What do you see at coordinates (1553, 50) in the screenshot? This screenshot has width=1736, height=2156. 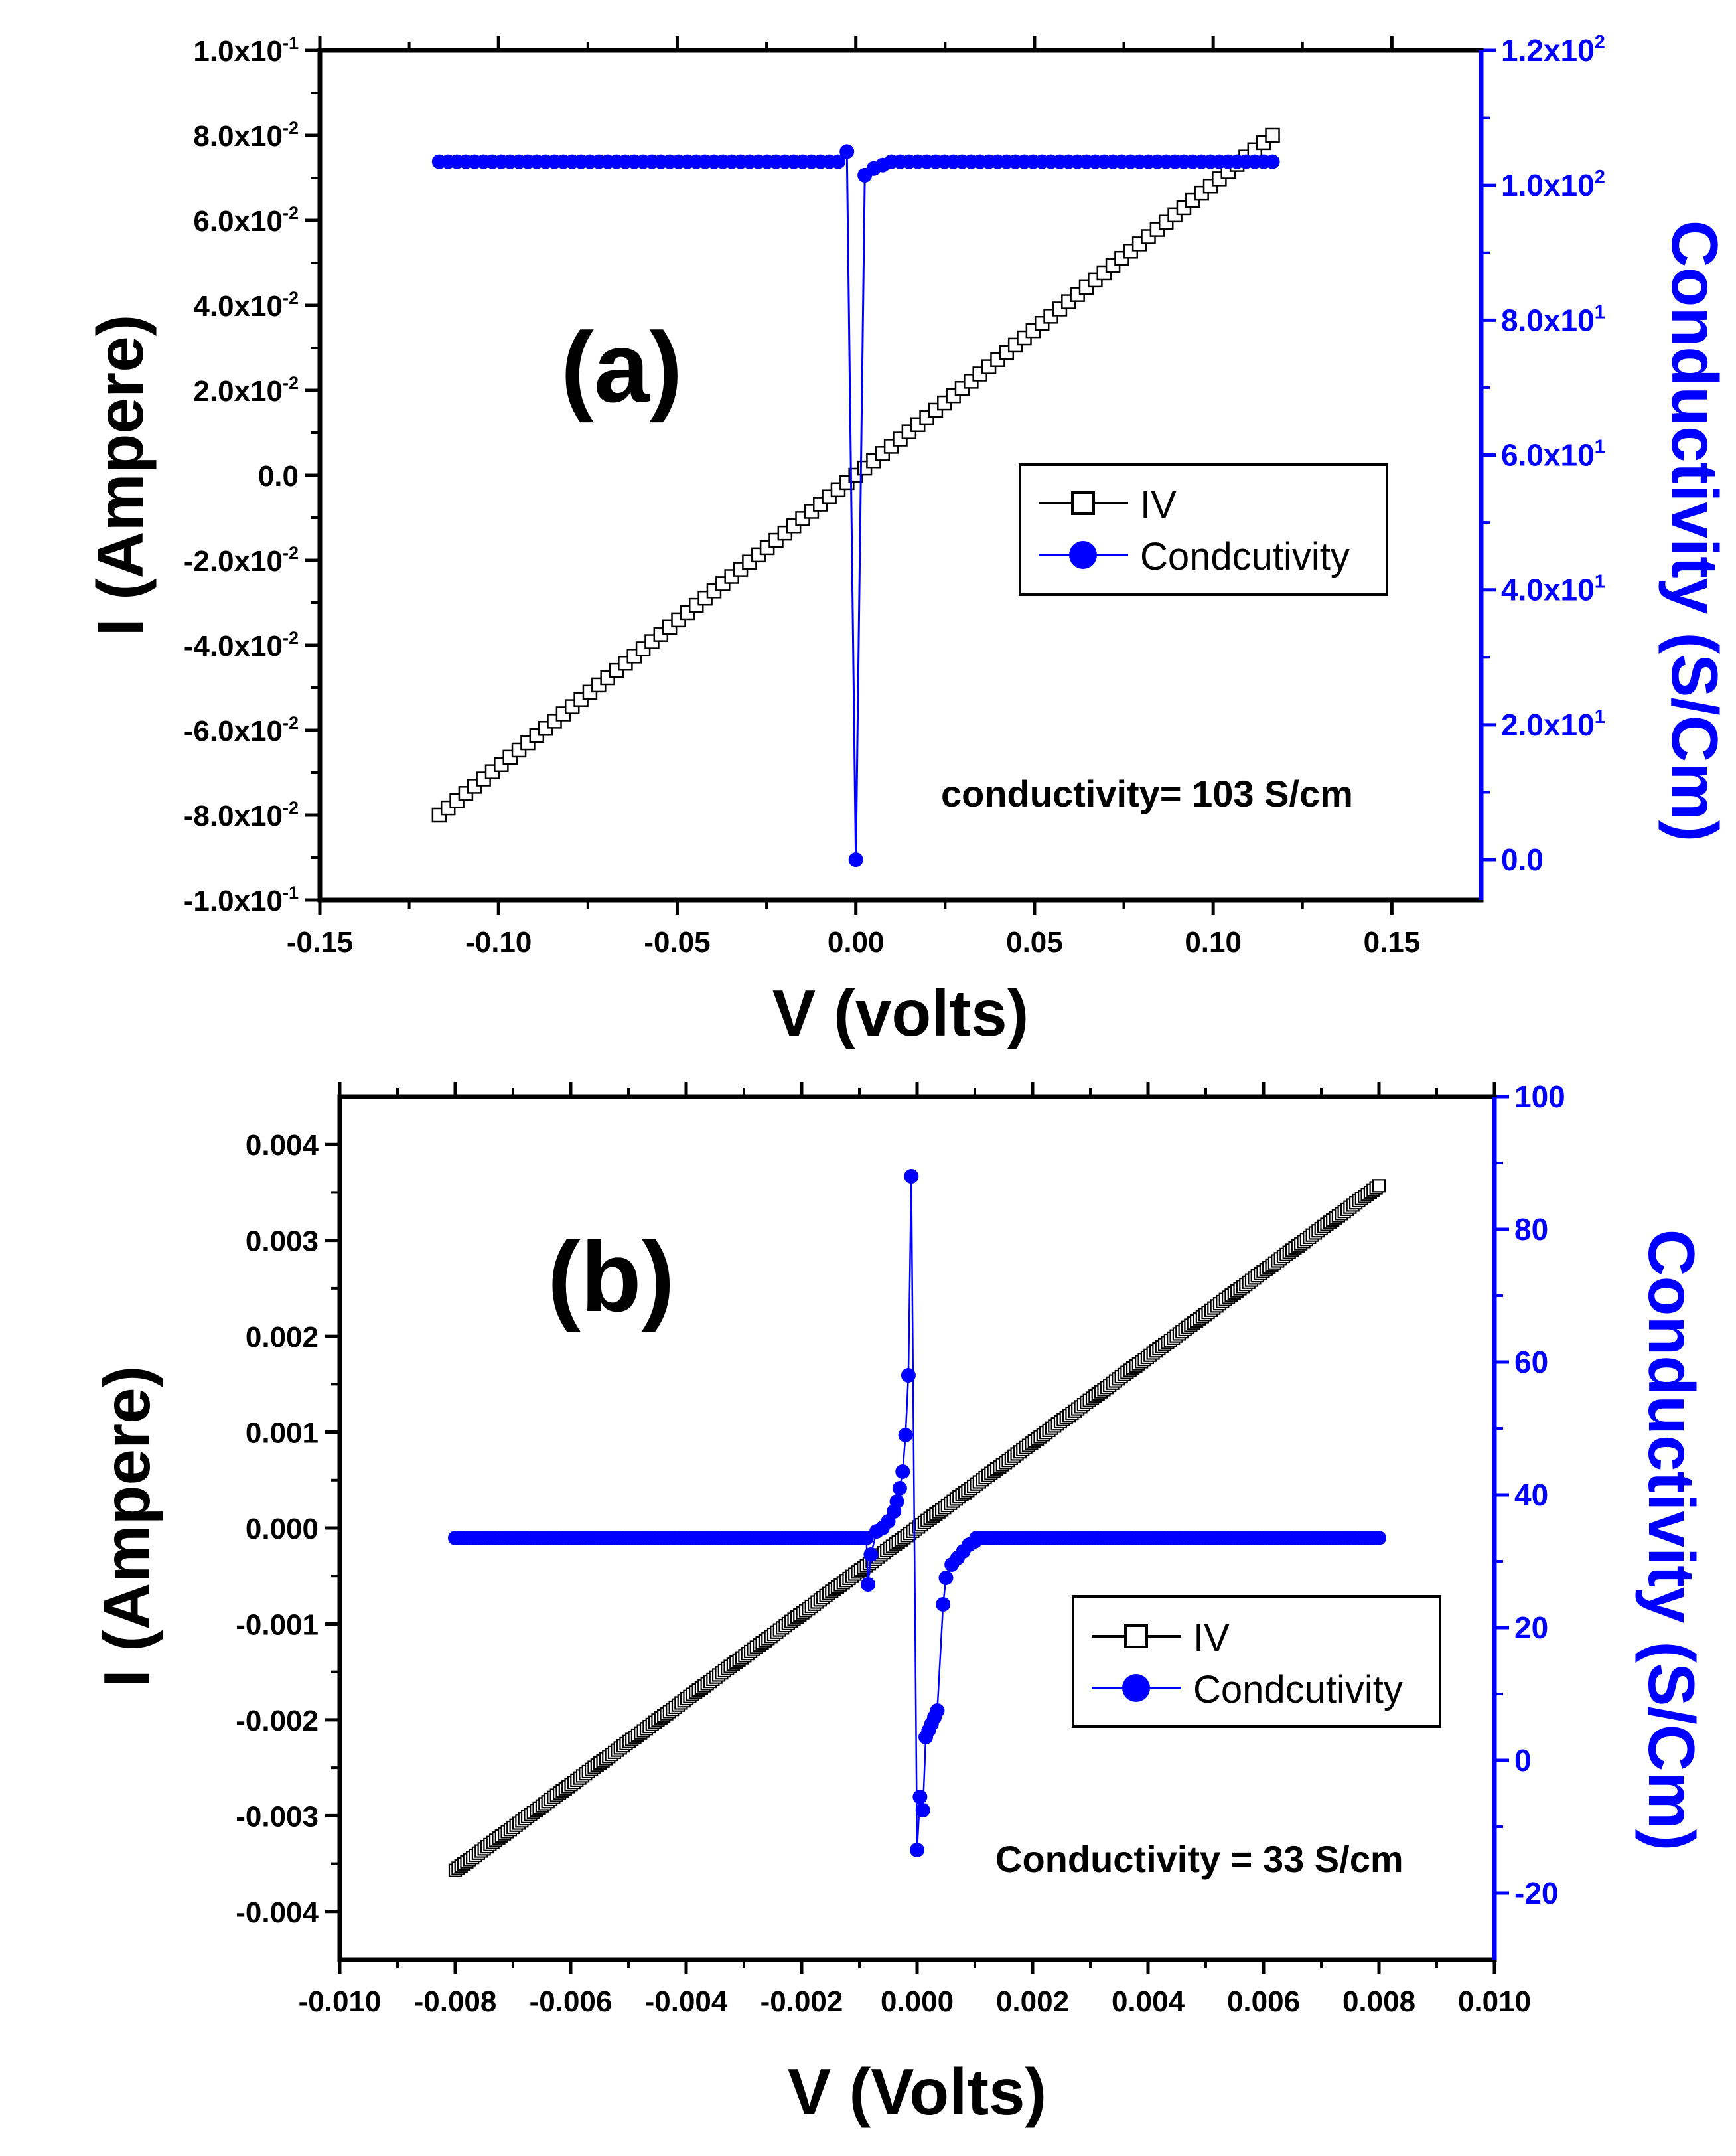 I see `panel-a-y2-tick-label: 1.2x102` at bounding box center [1553, 50].